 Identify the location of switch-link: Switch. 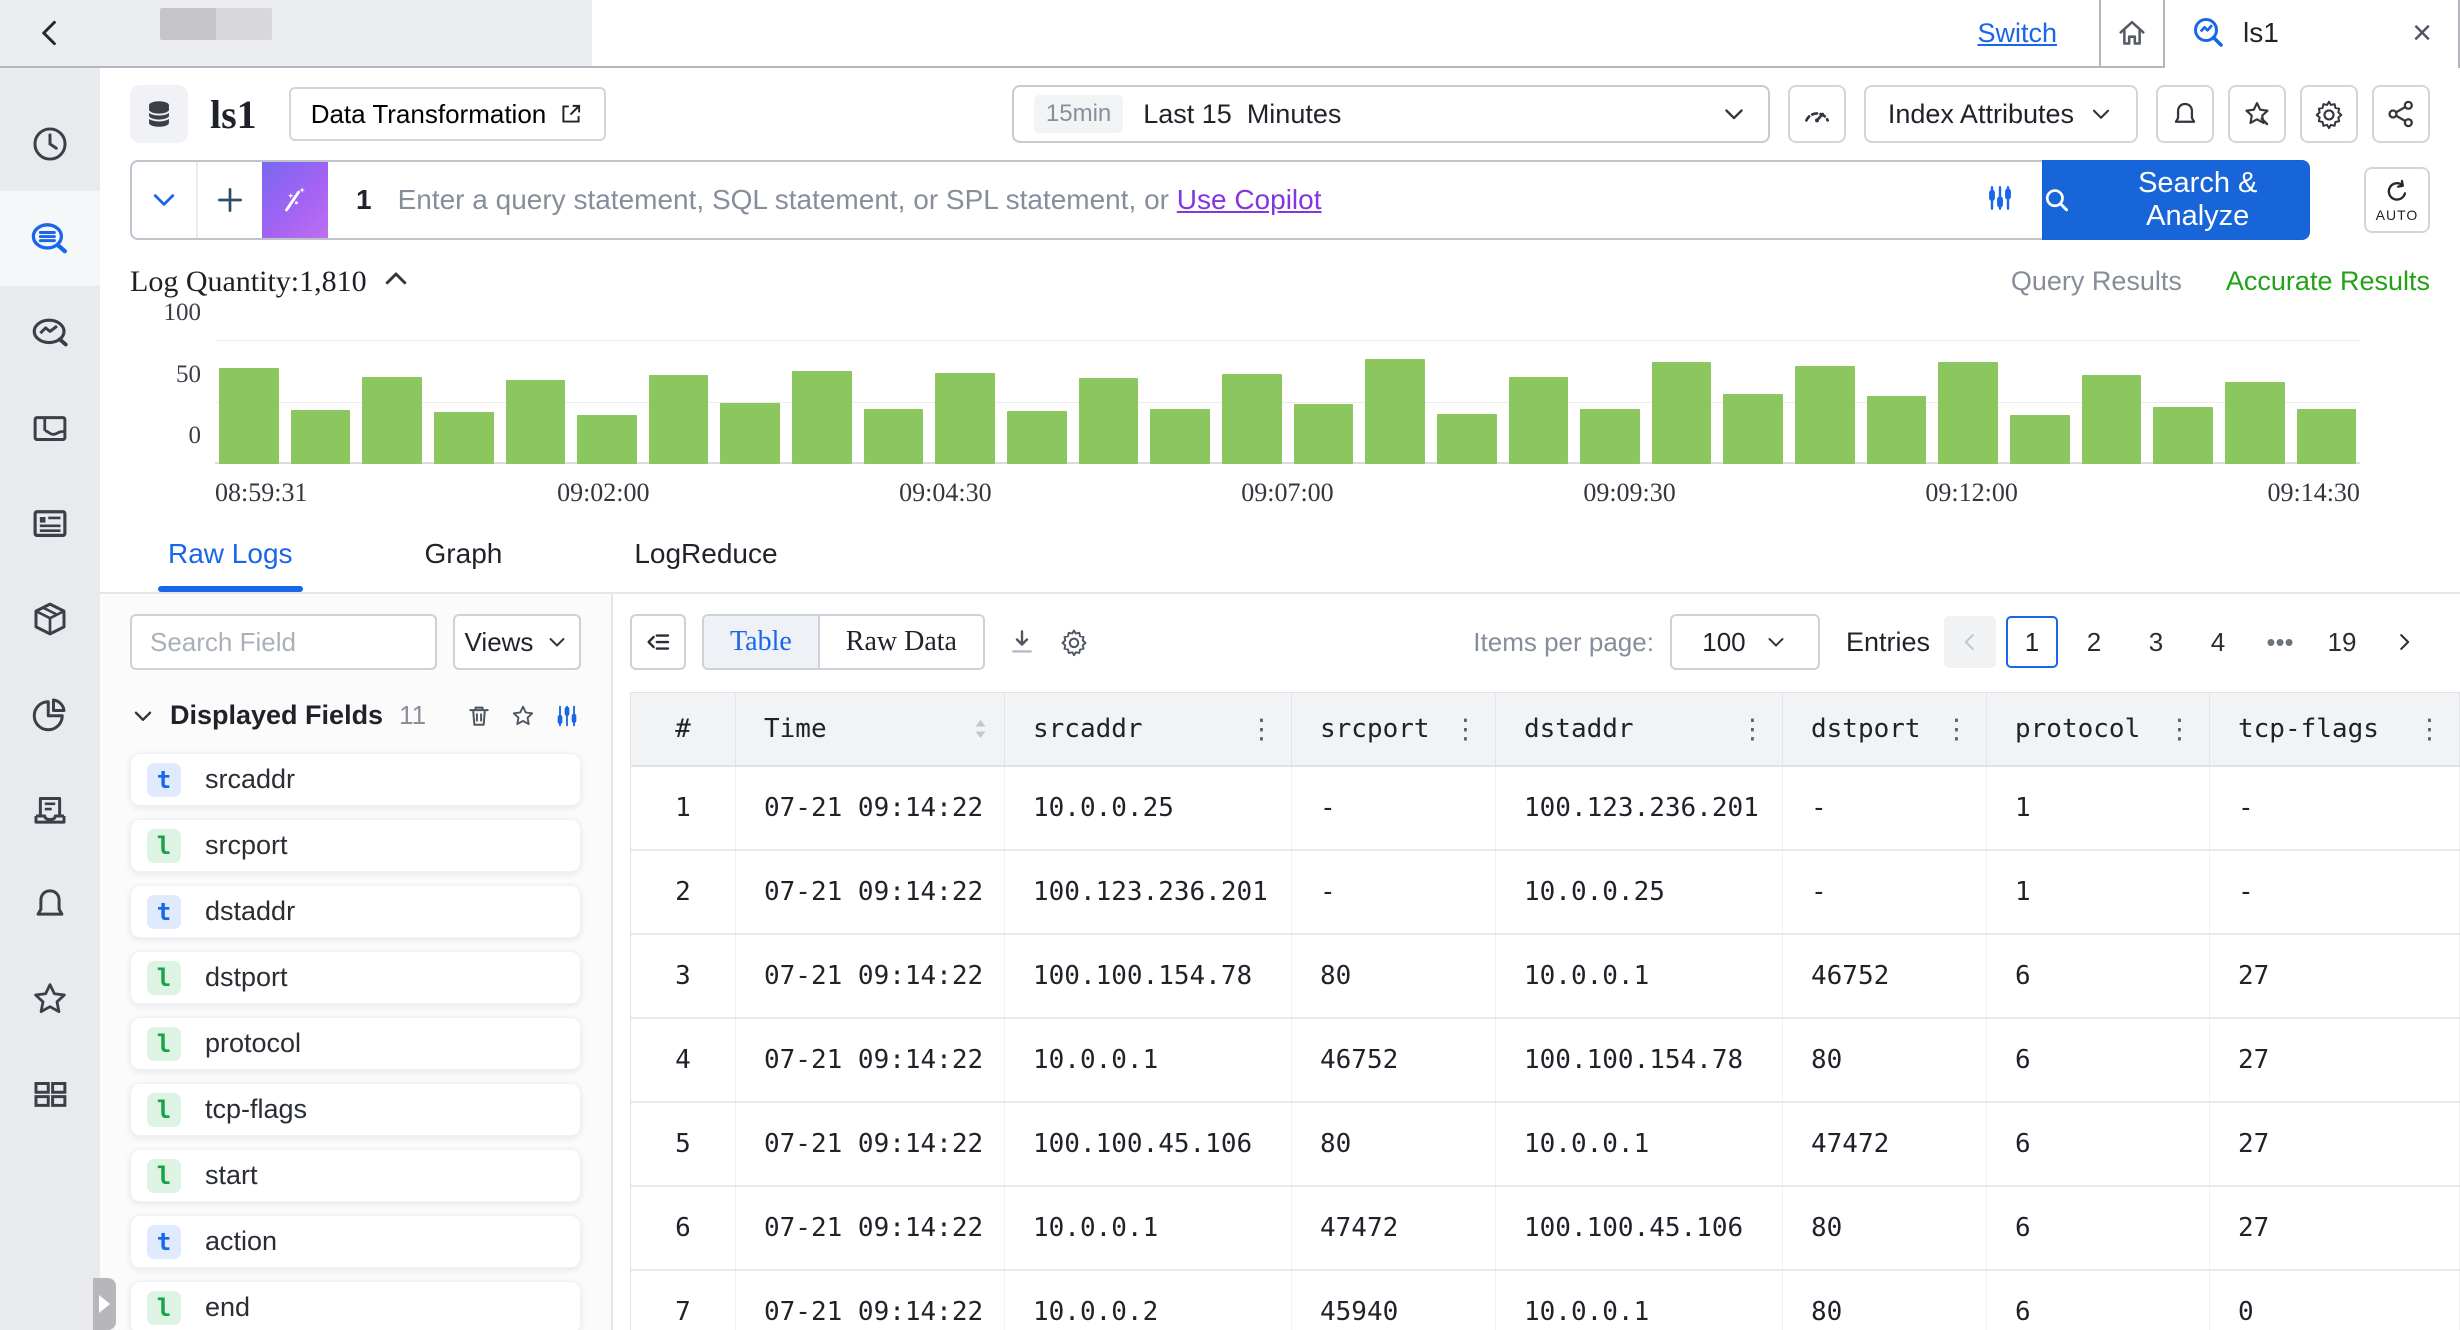
(2017, 32).